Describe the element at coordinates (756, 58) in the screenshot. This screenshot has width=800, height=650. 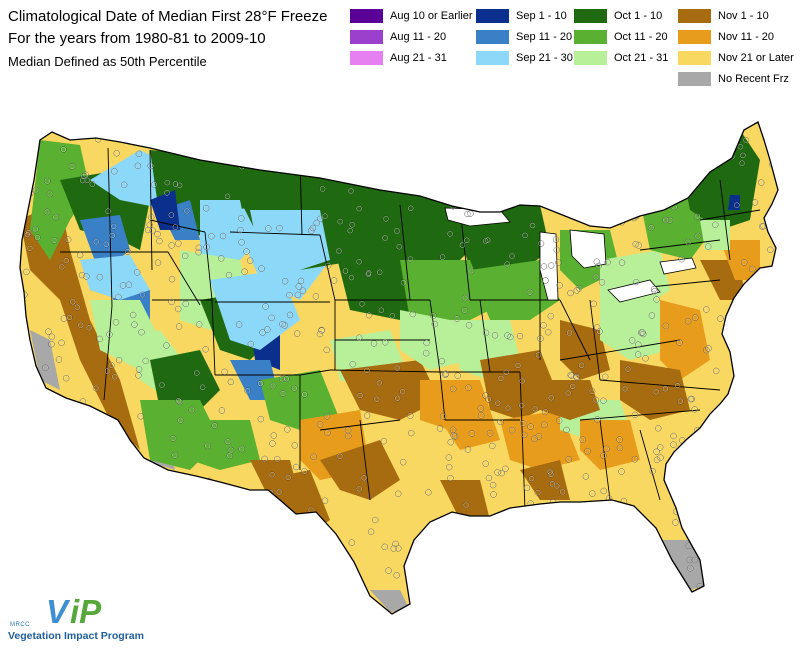
I see `legend-label: Nov 21 or Later` at that location.